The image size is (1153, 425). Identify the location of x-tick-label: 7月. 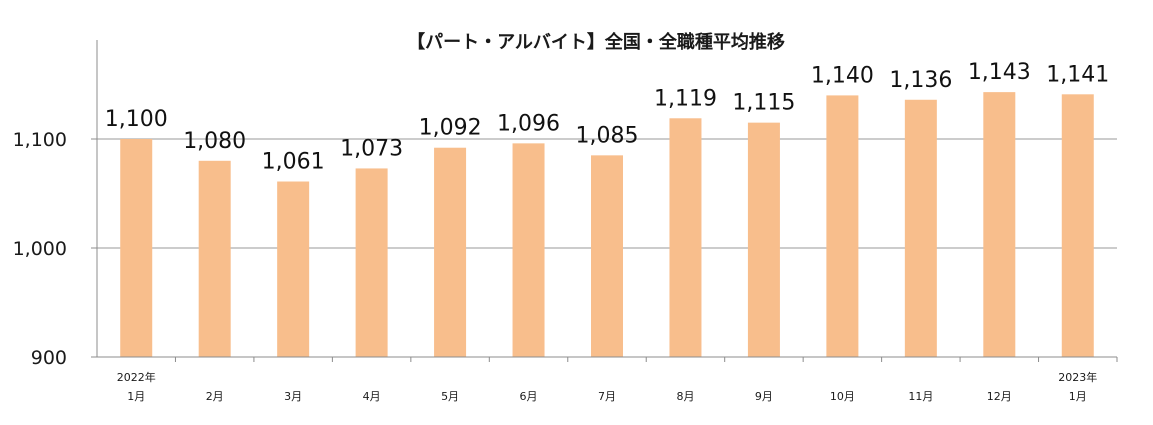
(607, 396).